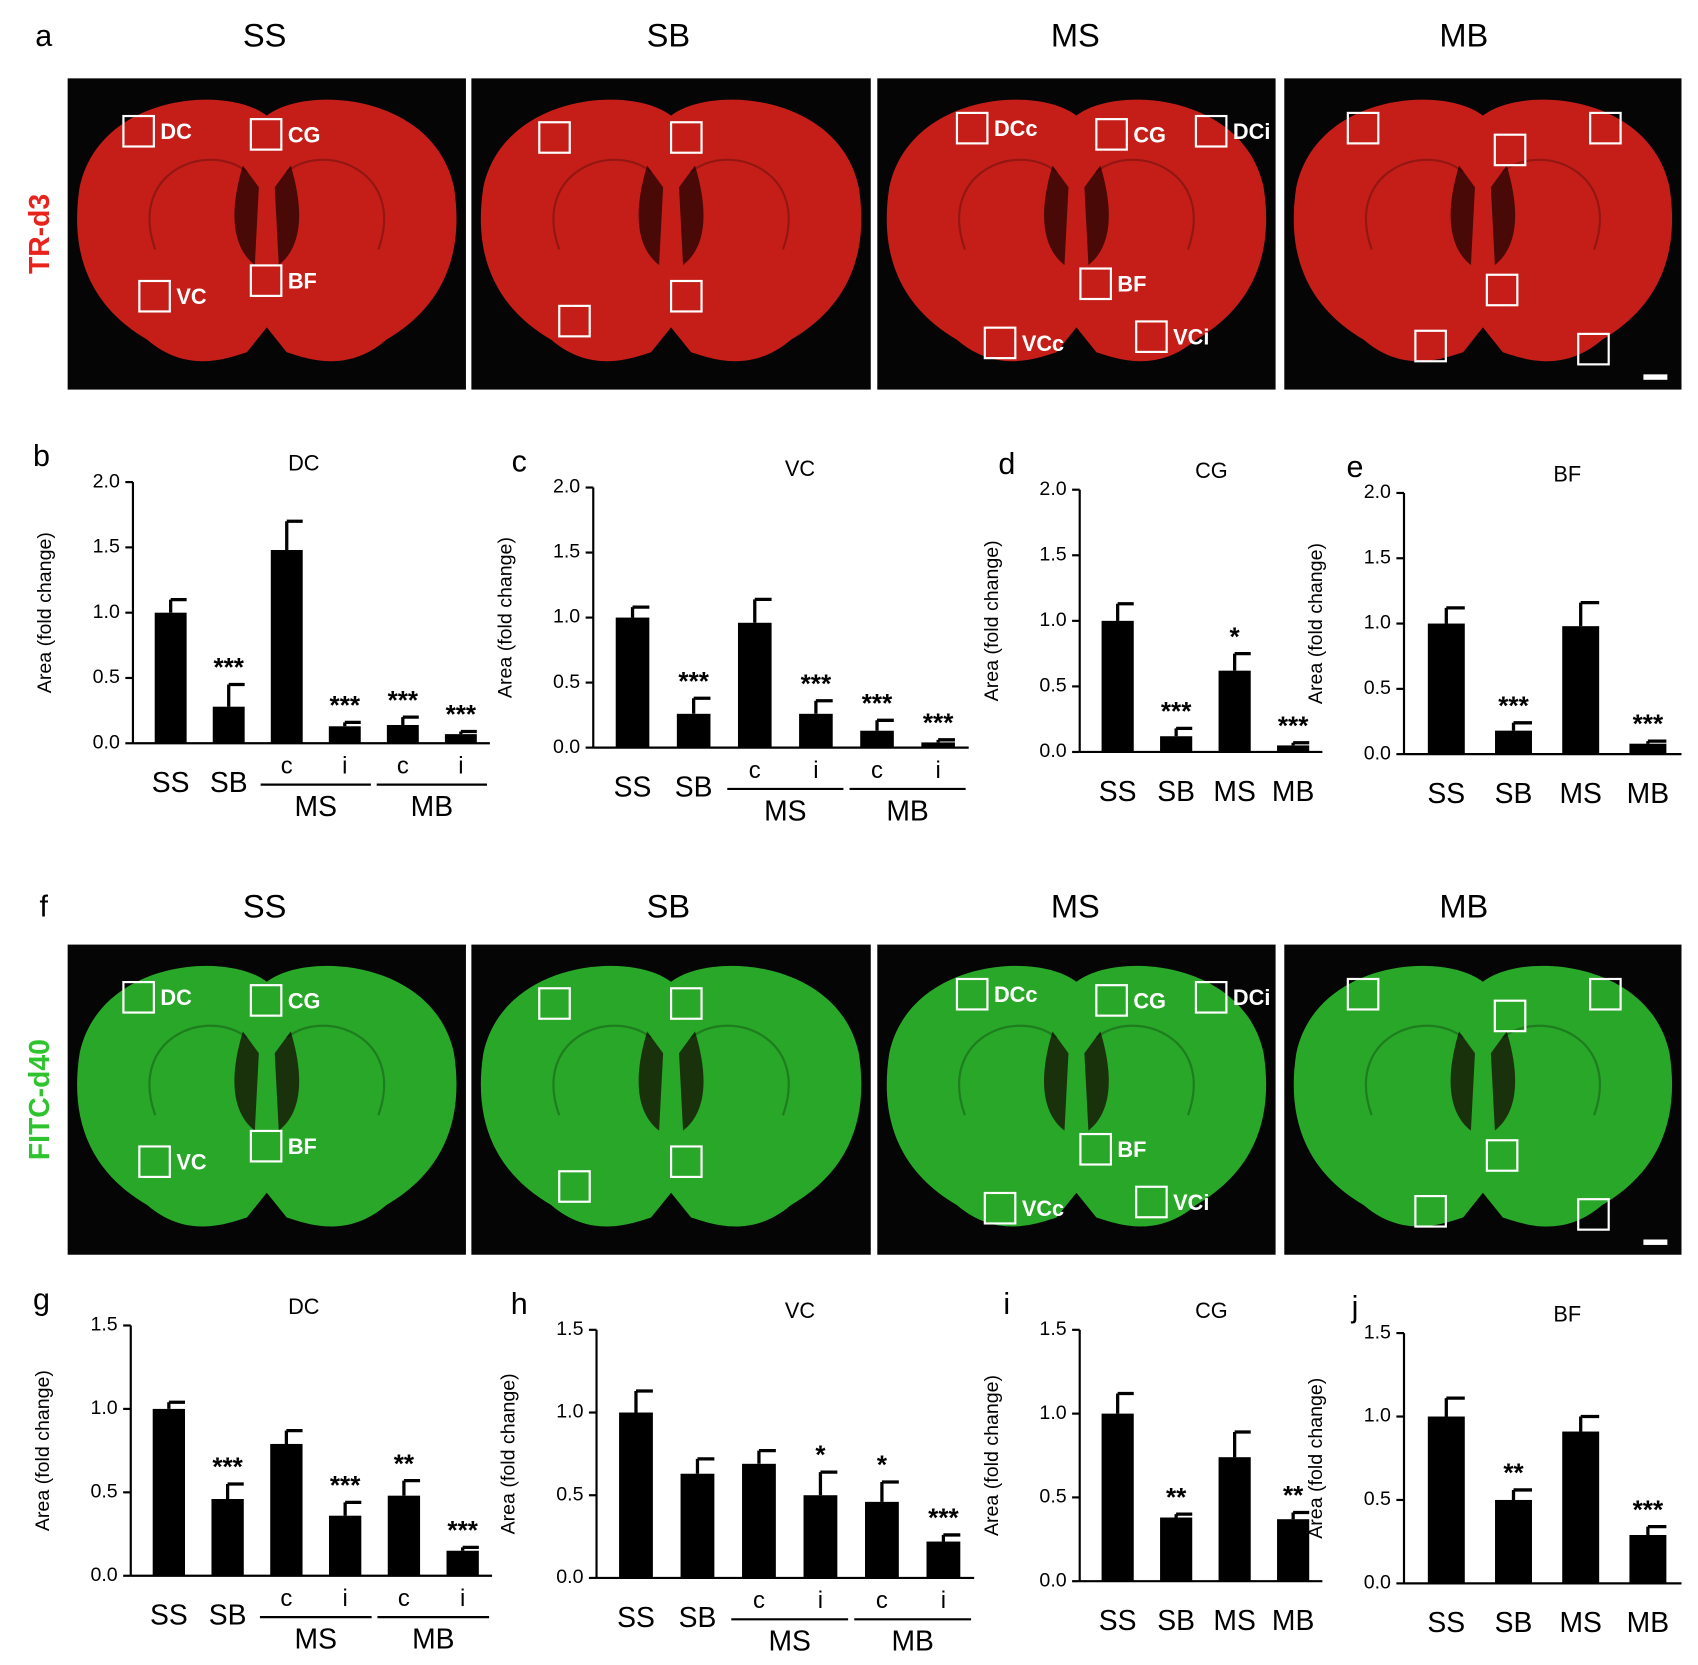 The width and height of the screenshot is (1698, 1665). I want to click on x-tick-label: i, so click(462, 1598).